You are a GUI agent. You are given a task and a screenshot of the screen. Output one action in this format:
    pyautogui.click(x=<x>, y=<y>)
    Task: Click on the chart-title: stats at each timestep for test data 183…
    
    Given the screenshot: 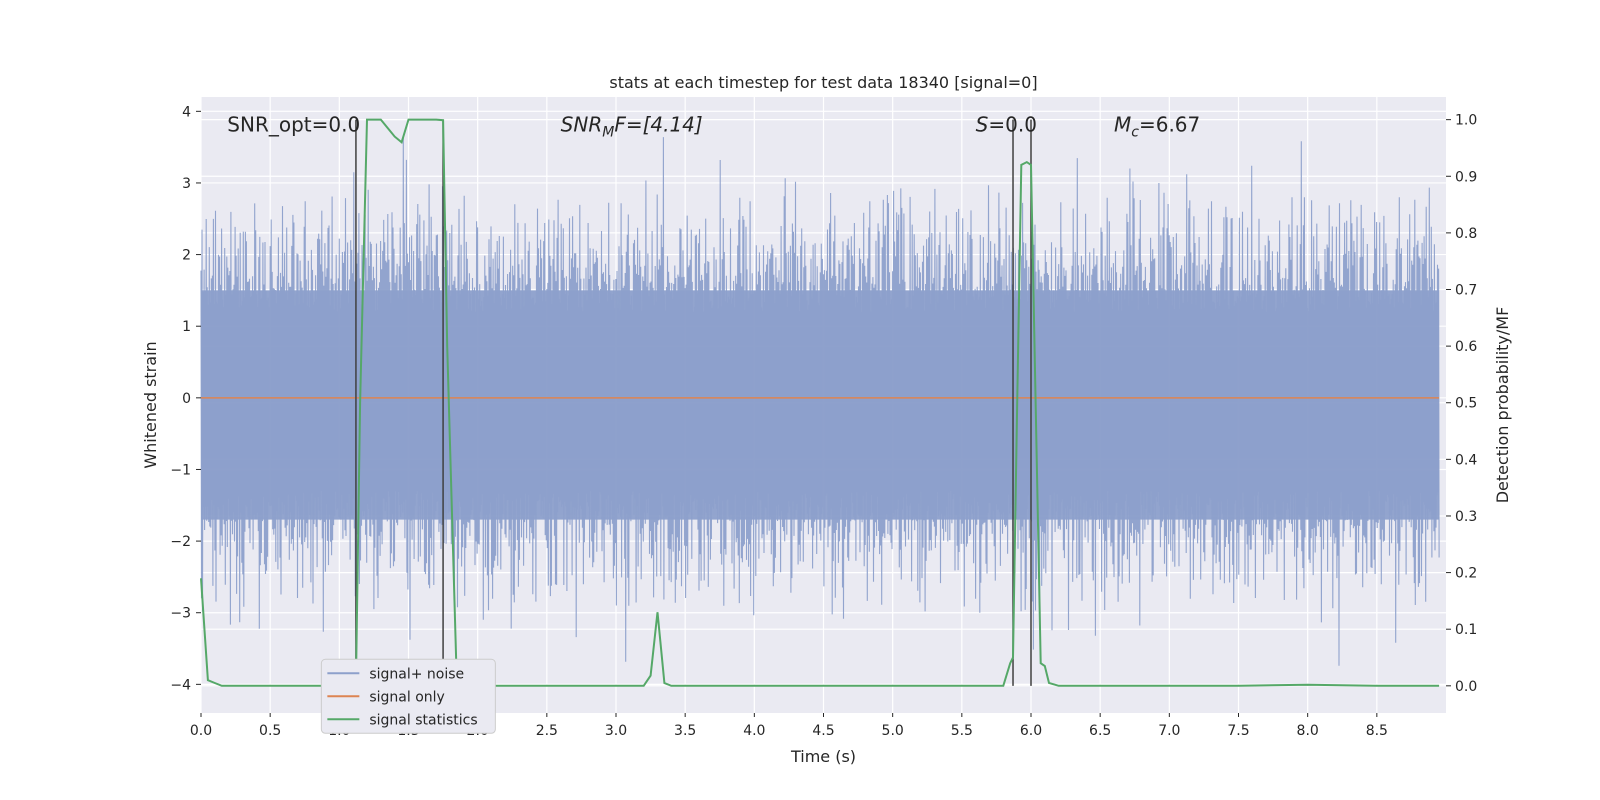 What is the action you would take?
    pyautogui.click(x=823, y=82)
    